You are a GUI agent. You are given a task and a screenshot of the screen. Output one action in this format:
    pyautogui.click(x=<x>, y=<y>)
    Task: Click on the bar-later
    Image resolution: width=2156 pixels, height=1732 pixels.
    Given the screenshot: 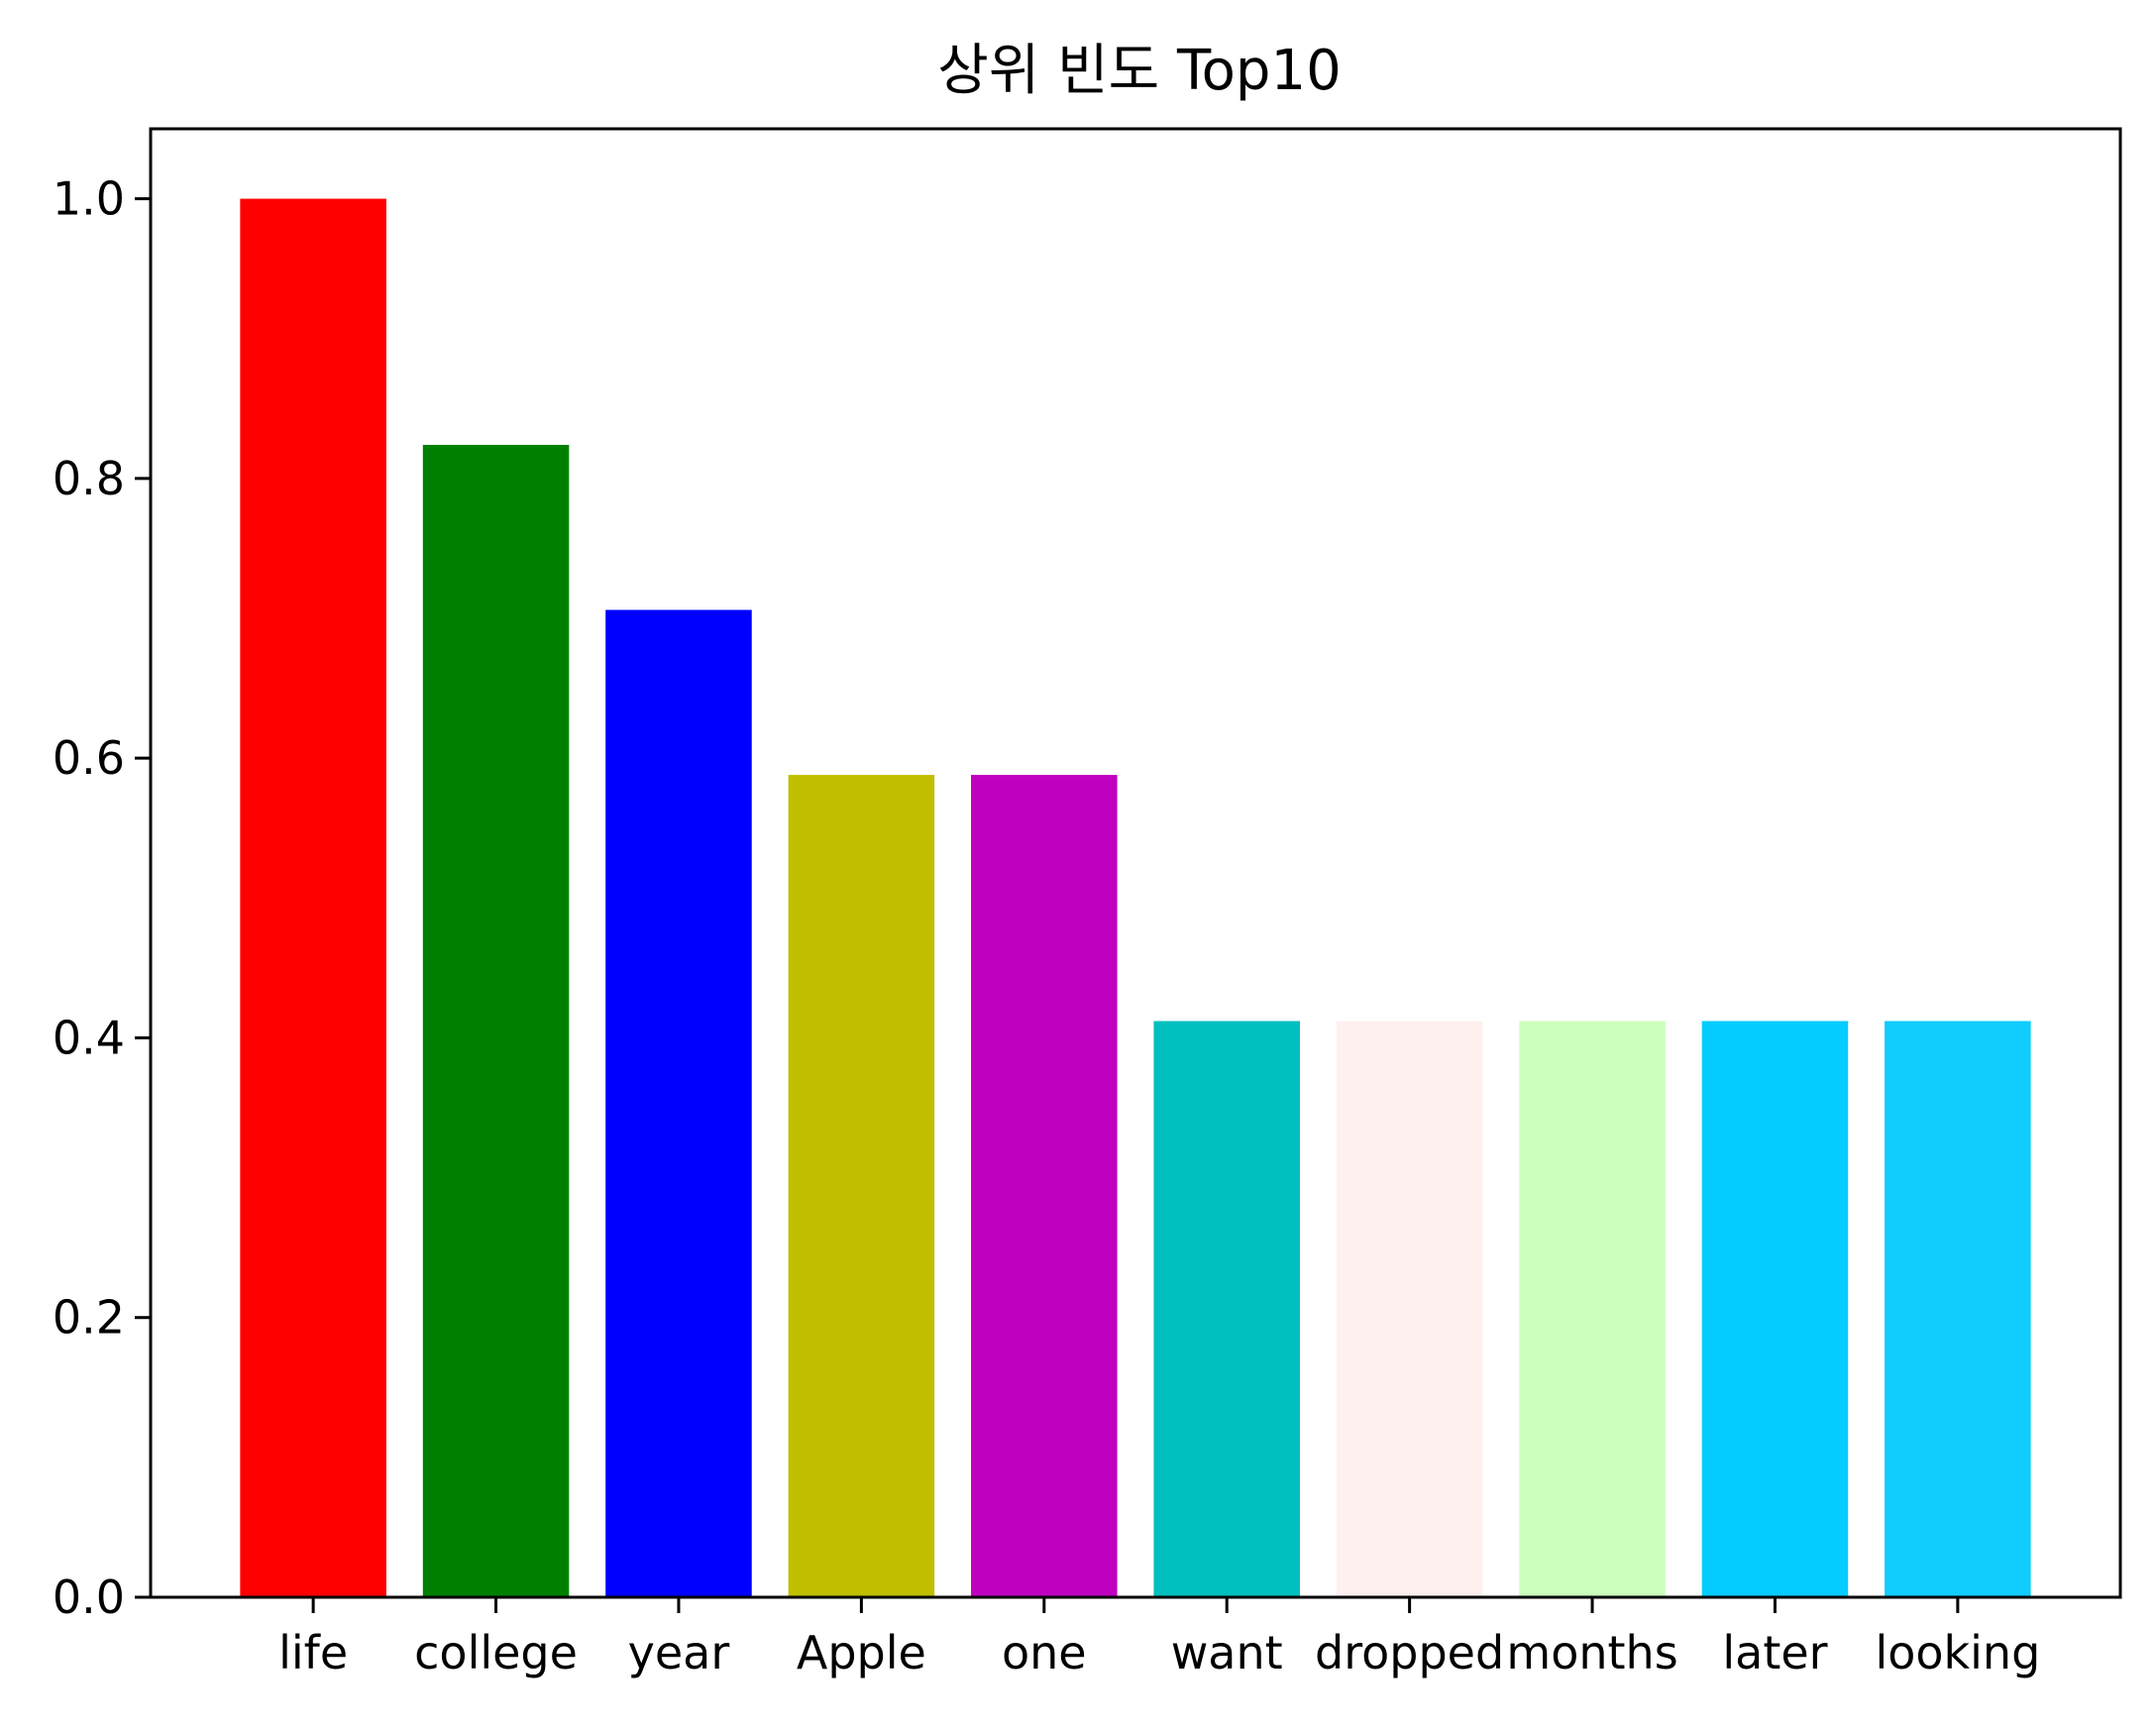 What is the action you would take?
    pyautogui.click(x=1775, y=1309)
    